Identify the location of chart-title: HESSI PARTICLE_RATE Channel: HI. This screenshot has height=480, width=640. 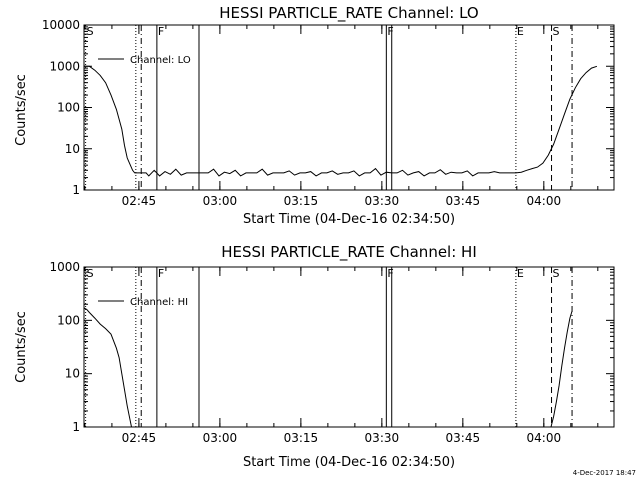
(349, 252).